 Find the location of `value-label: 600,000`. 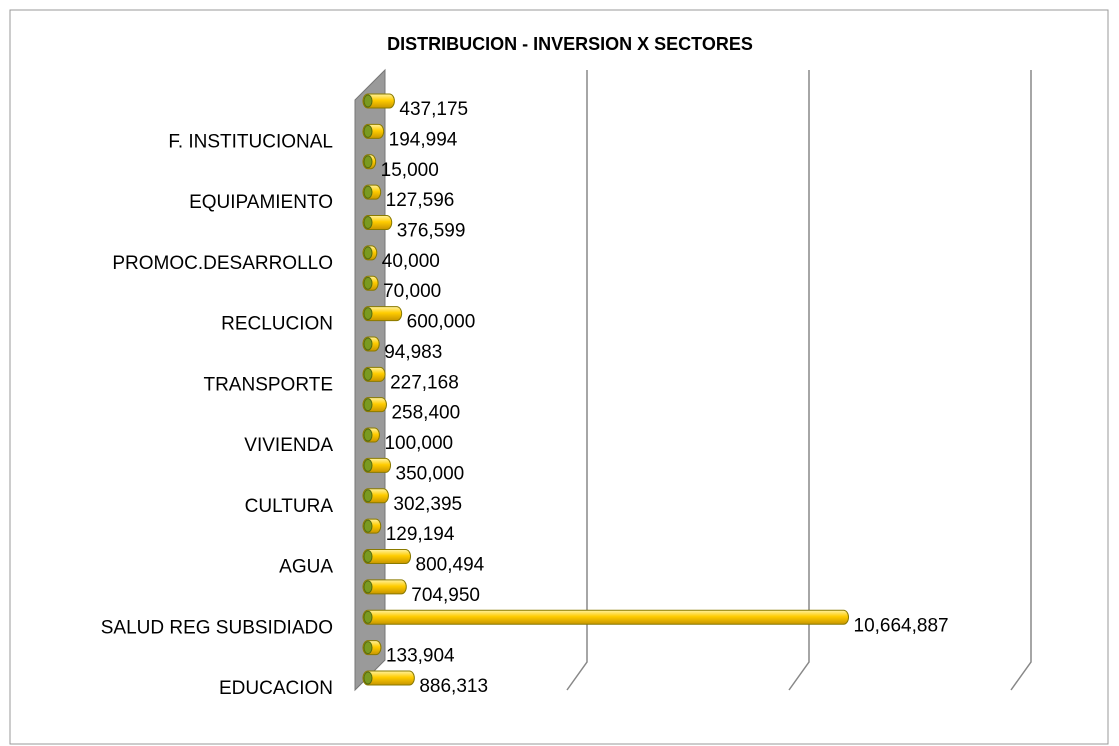

value-label: 600,000 is located at coordinates (441, 322).